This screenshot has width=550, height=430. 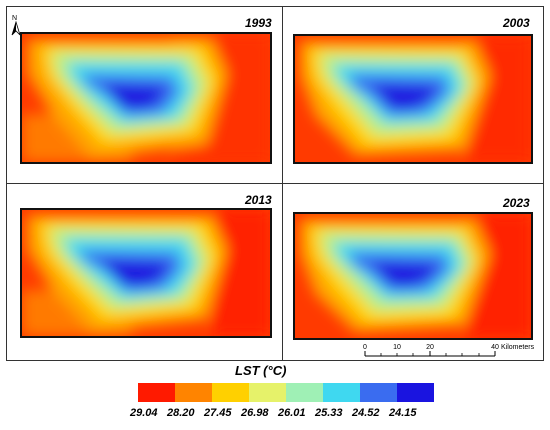 What do you see at coordinates (146, 98) in the screenshot?
I see `lst-map-1993` at bounding box center [146, 98].